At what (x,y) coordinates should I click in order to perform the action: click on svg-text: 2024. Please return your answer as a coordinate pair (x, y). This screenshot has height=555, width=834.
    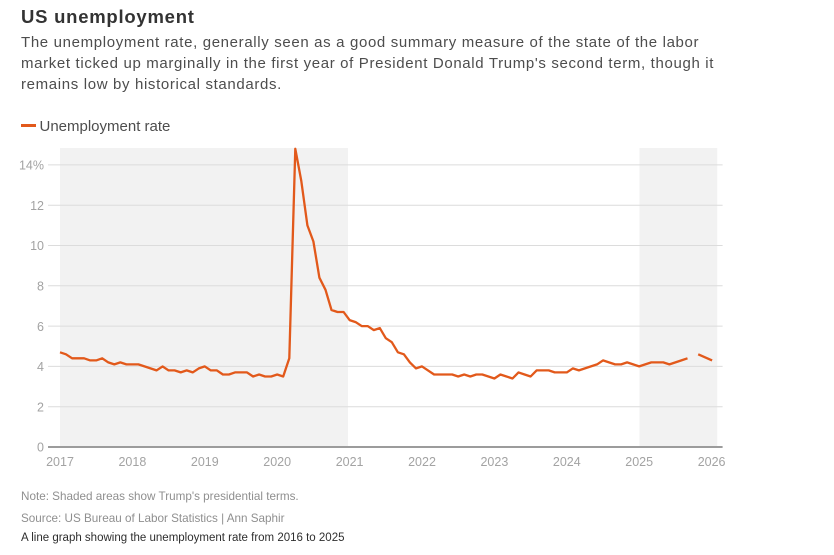
    Looking at the image, I should click on (567, 462).